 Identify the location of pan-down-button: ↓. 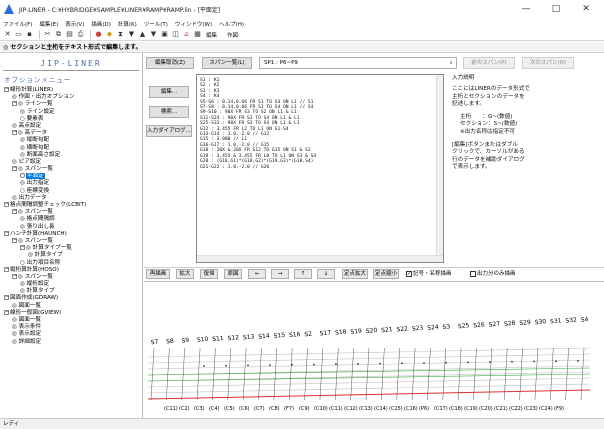
(326, 274).